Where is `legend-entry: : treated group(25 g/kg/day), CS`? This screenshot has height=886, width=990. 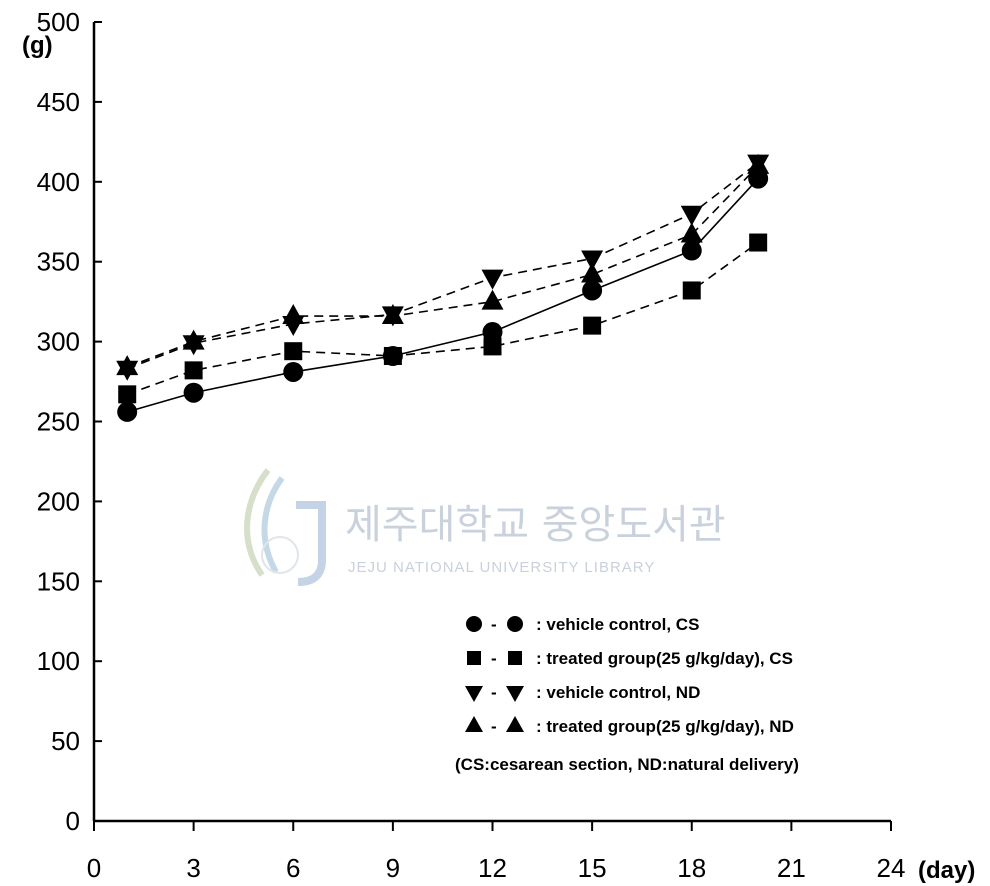
legend-entry: : treated group(25 g/kg/day), CS is located at coordinates (664, 658).